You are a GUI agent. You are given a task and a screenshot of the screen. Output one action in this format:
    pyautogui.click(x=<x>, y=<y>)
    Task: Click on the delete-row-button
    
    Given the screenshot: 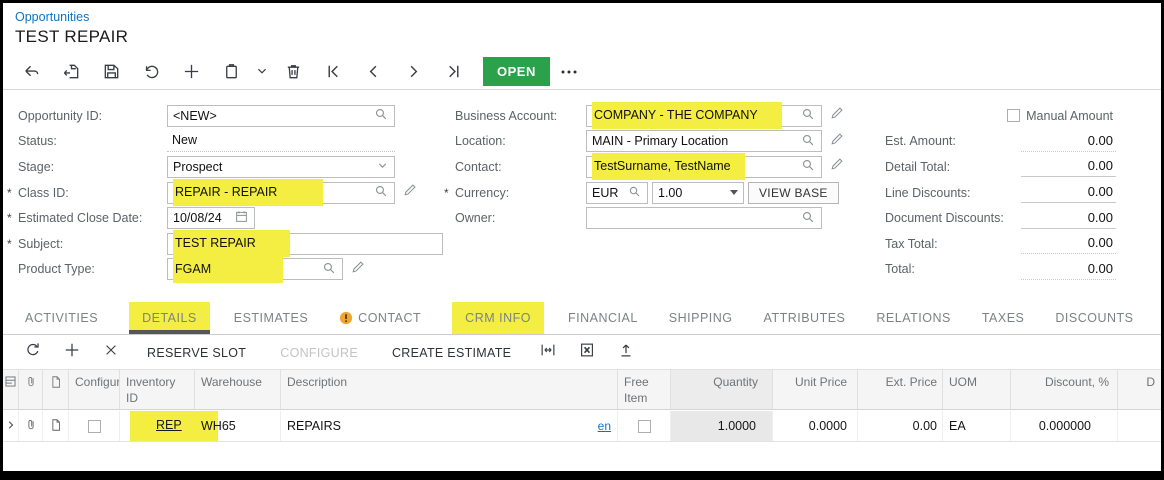 What is the action you would take?
    pyautogui.click(x=110, y=353)
    